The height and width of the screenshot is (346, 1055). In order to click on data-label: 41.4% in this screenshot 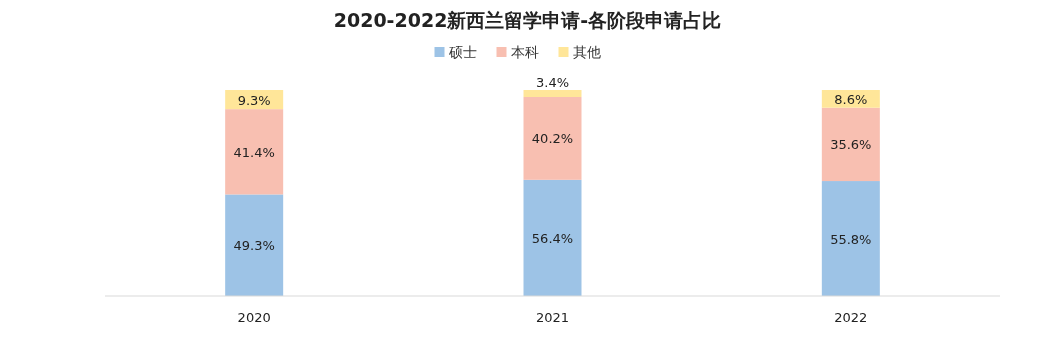, I will do `click(254, 152)`.